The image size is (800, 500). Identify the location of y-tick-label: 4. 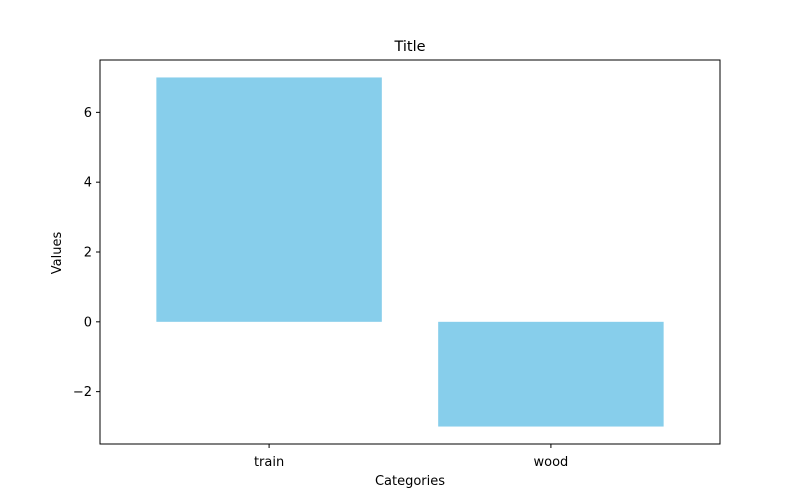
(88, 183).